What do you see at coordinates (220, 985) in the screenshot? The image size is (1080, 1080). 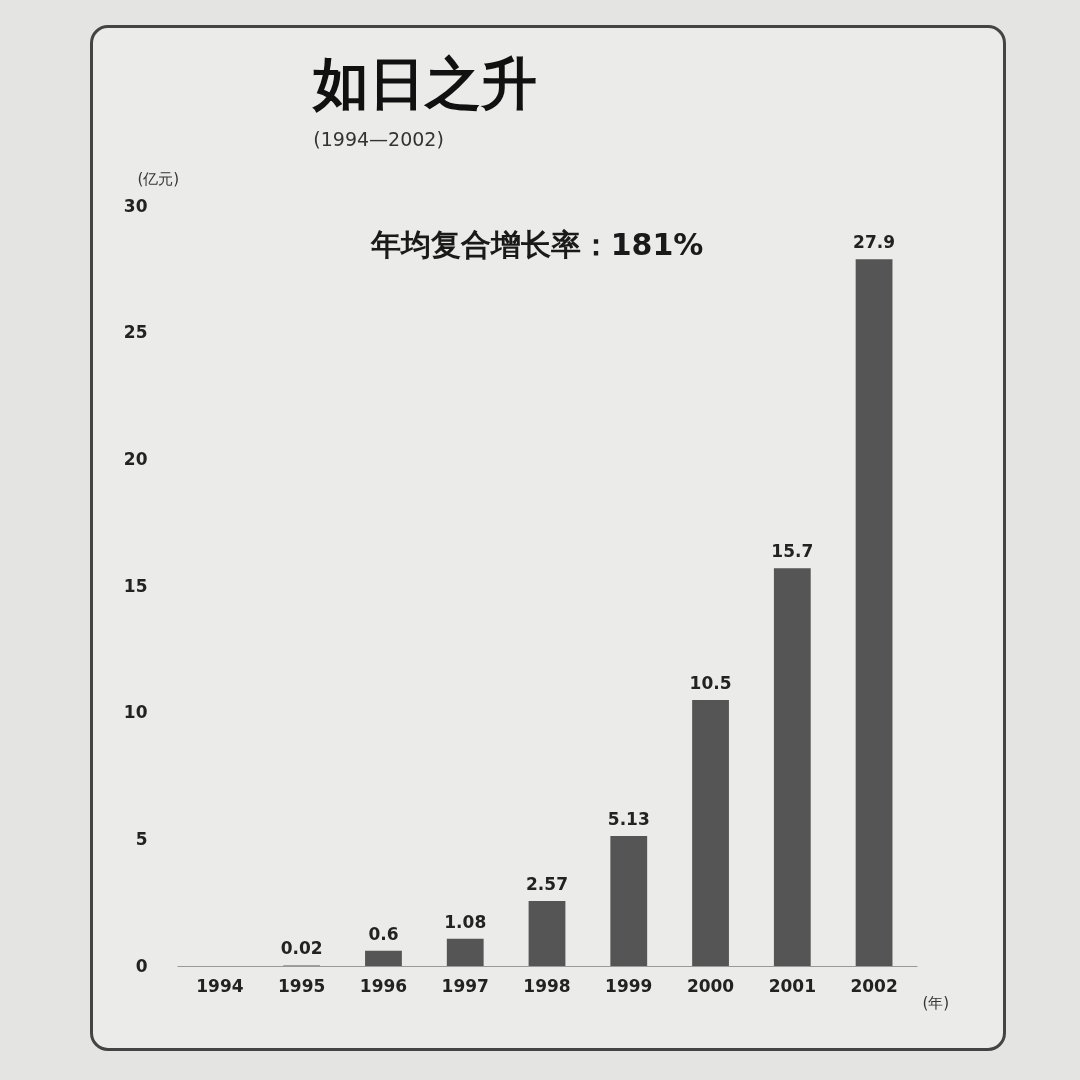 I see `x-tick-label: 1994` at bounding box center [220, 985].